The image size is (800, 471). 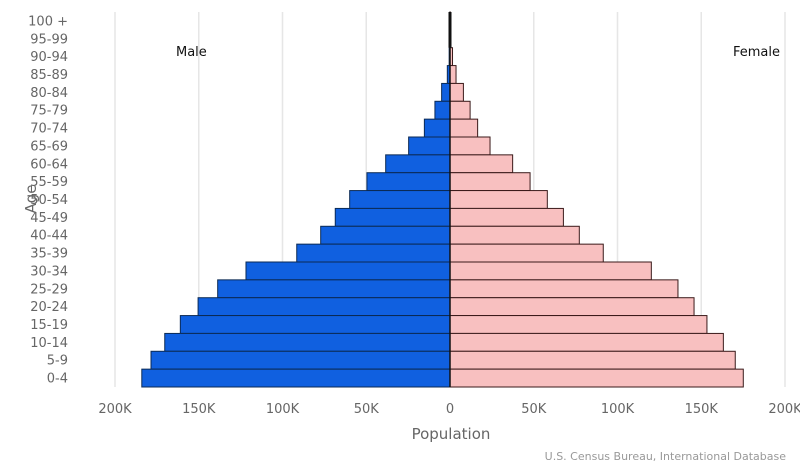 What do you see at coordinates (57, 361) in the screenshot?
I see `y-tick-label: 5-9` at bounding box center [57, 361].